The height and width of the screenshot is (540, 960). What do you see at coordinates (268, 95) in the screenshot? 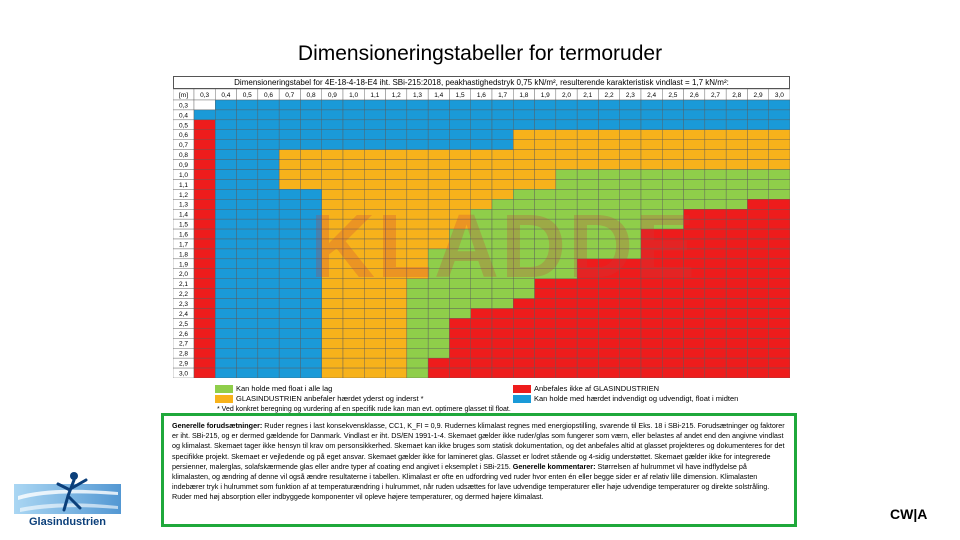
I see `column-label: 0,6` at bounding box center [268, 95].